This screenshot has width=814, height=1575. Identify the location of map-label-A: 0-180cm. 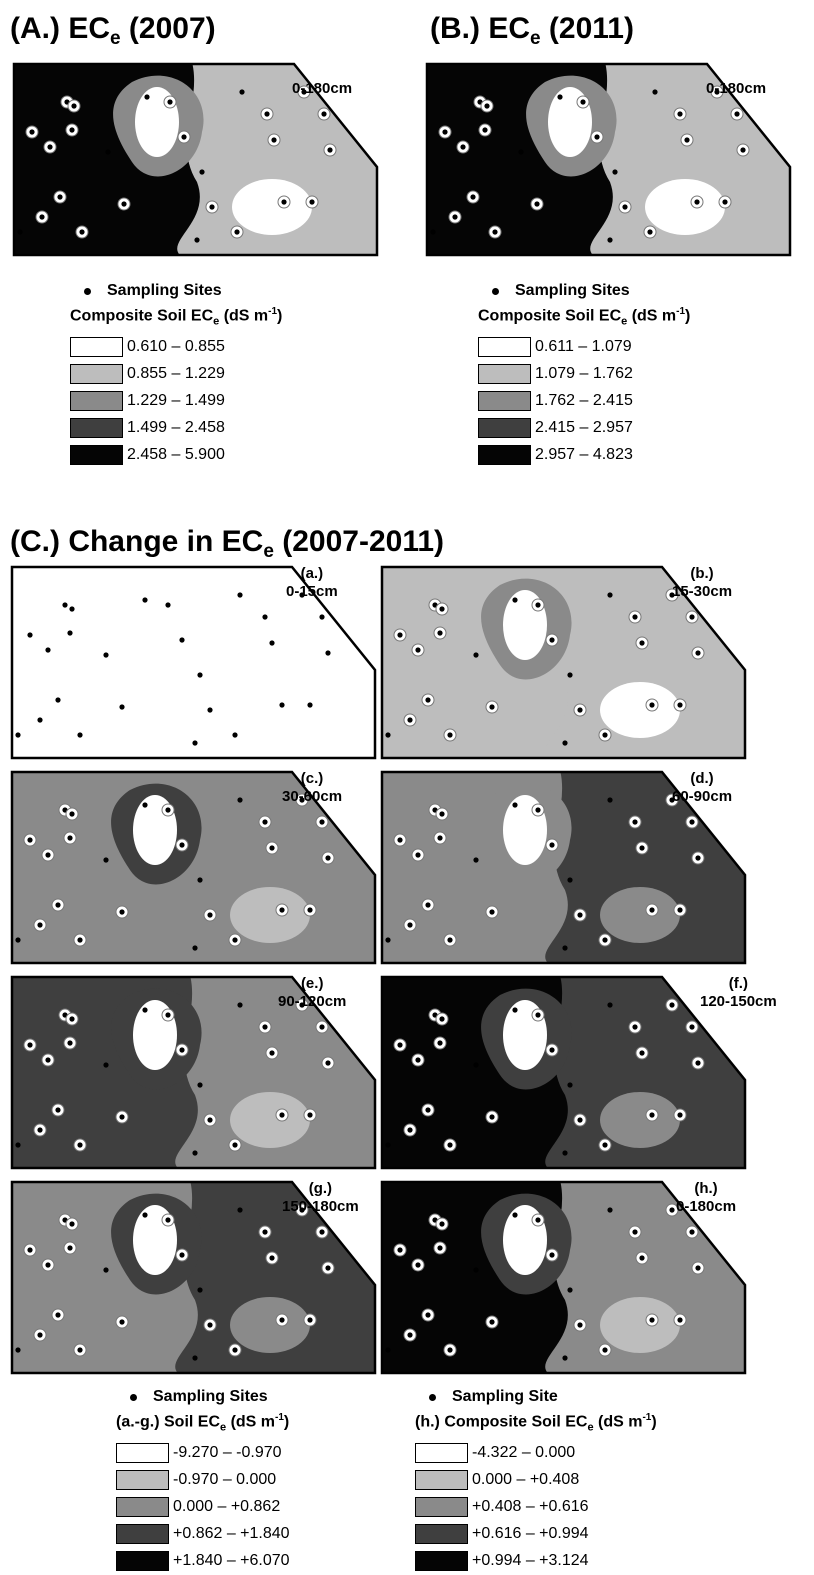
(322, 88).